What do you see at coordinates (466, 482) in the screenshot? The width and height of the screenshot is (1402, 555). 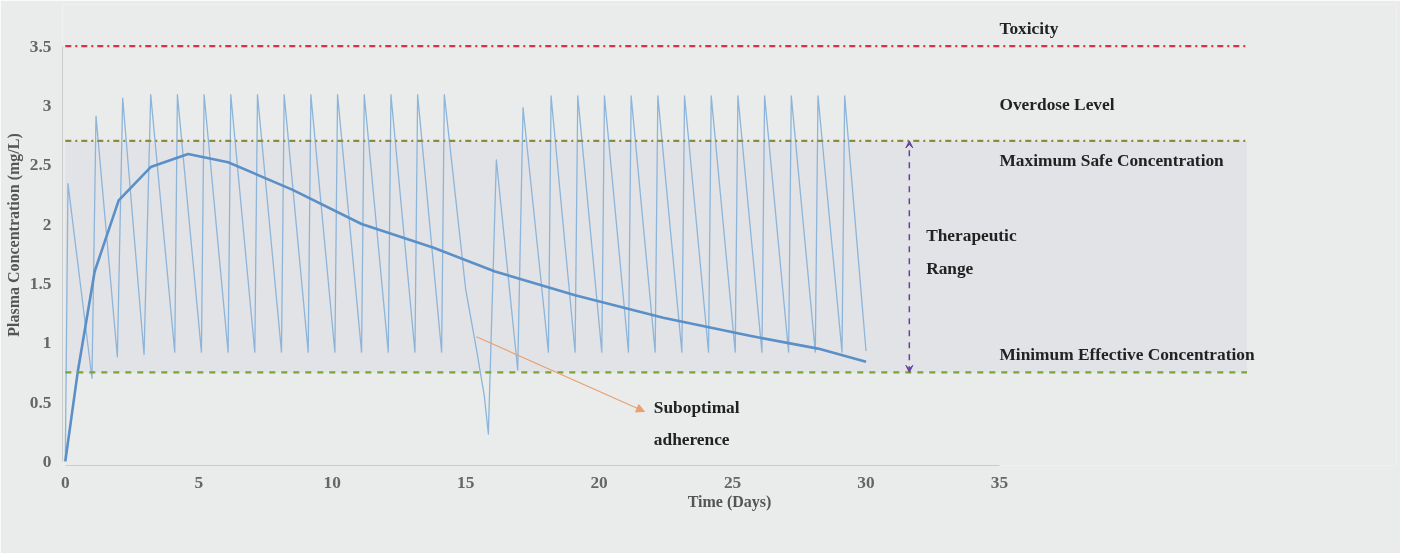 I see `x-tick-label: 15` at bounding box center [466, 482].